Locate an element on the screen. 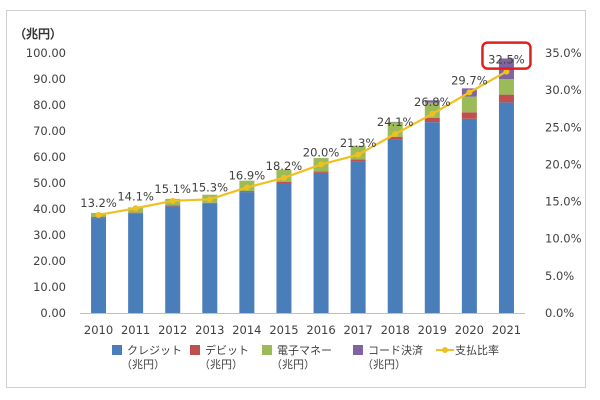 The image size is (600, 400). y-right-tick-label: 15.0% is located at coordinates (563, 202).